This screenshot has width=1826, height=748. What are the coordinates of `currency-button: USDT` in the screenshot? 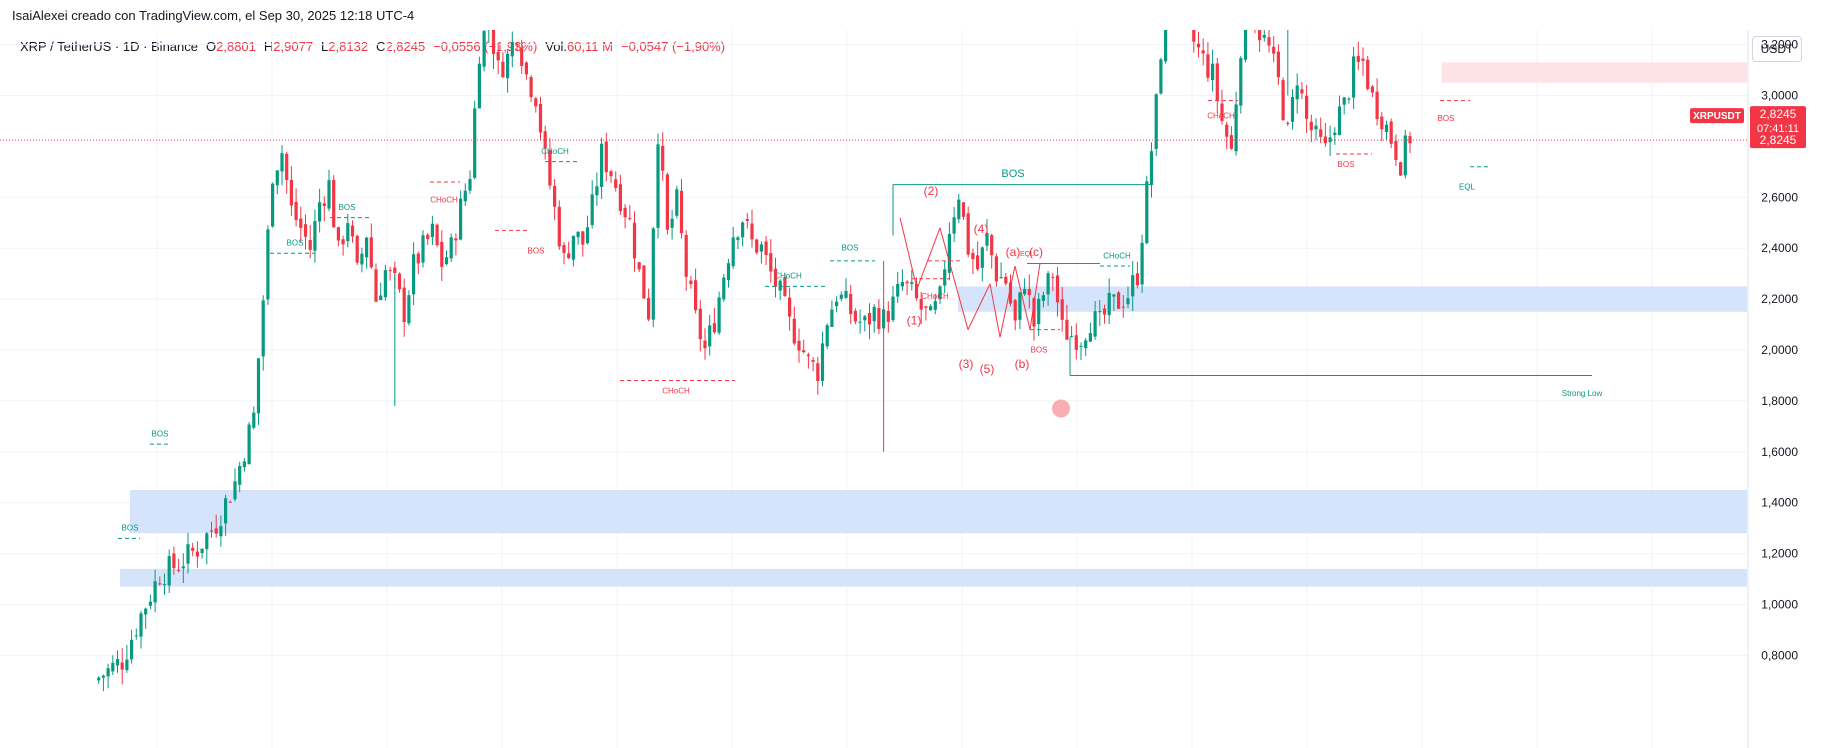 It's located at (1777, 49).